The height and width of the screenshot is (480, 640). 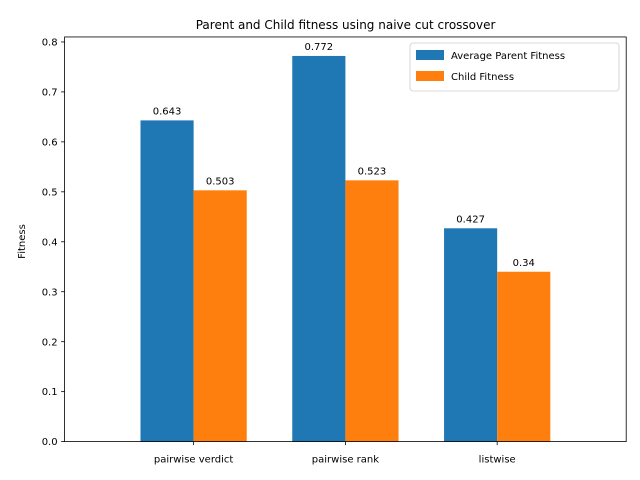 I want to click on y-axis: 0.0 0.1 0.2 0.3 0.4 0.5 0.6 0.7 0.8, so click(x=53, y=243).